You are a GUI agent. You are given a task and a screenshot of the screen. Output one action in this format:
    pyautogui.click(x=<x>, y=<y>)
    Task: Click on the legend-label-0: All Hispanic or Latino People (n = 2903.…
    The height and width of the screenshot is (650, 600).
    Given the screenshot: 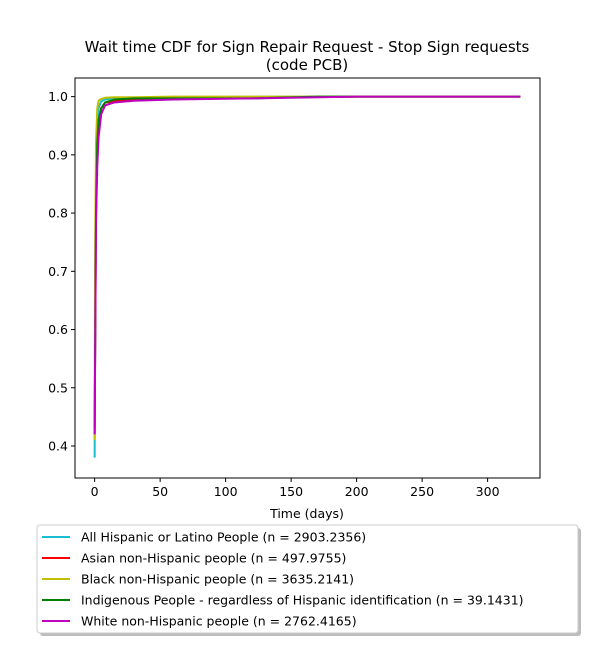 What is the action you would take?
    pyautogui.click(x=223, y=537)
    